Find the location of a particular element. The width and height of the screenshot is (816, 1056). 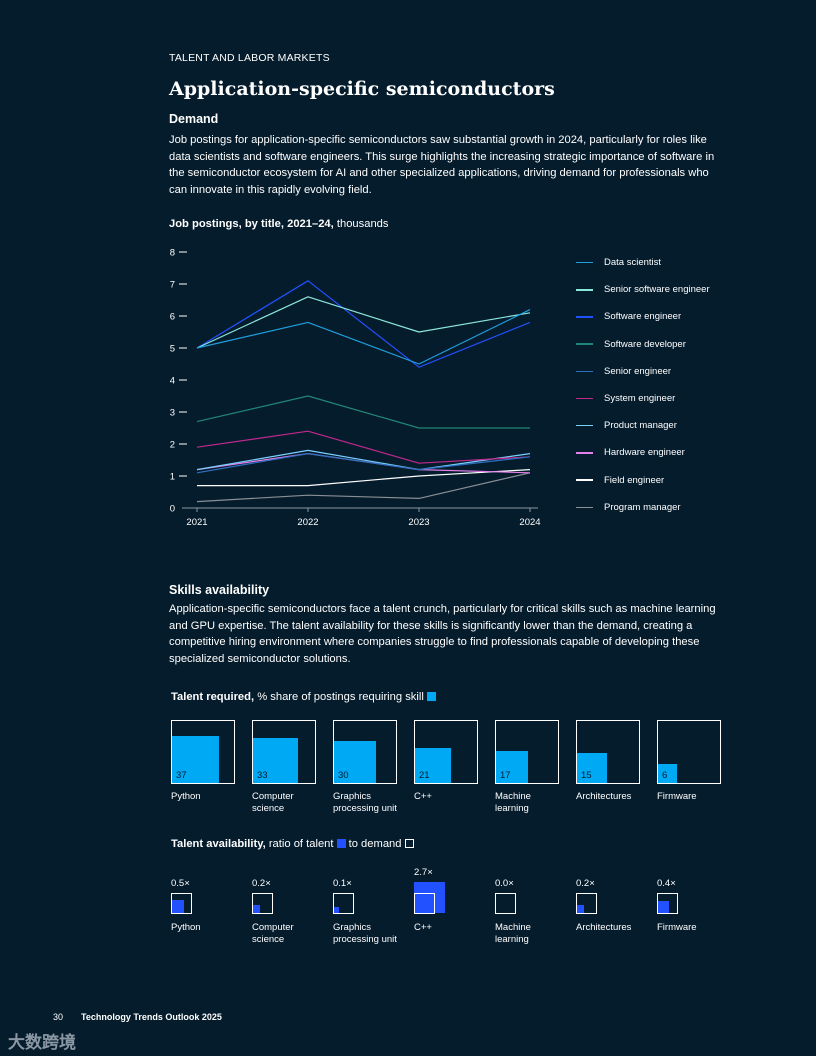

talent-availability-item-python: 0.5× Python is located at coordinates (208, 907).